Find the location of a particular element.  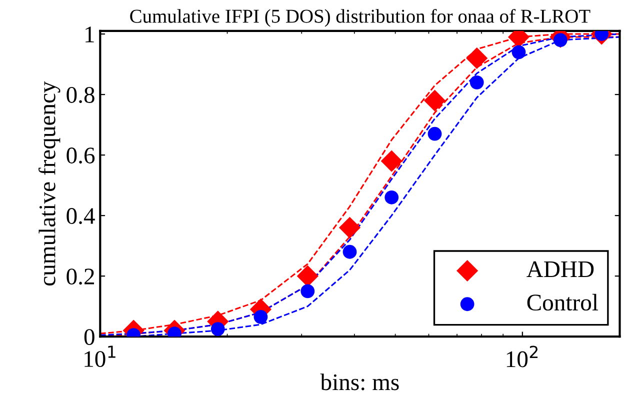

y-tick-label: 0.2 is located at coordinates (80, 276).